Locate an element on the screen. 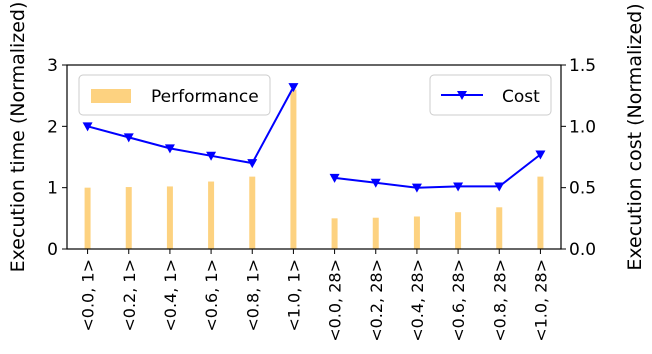 This screenshot has width=652, height=354. legends: Performance Cost is located at coordinates (315, 95).